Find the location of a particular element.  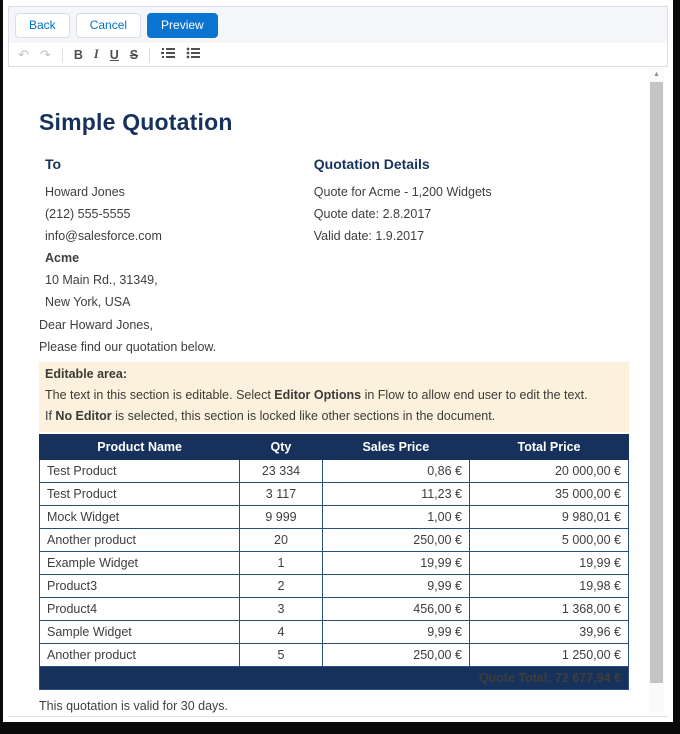

product-name-cell: Sample Widget is located at coordinates (139, 632).